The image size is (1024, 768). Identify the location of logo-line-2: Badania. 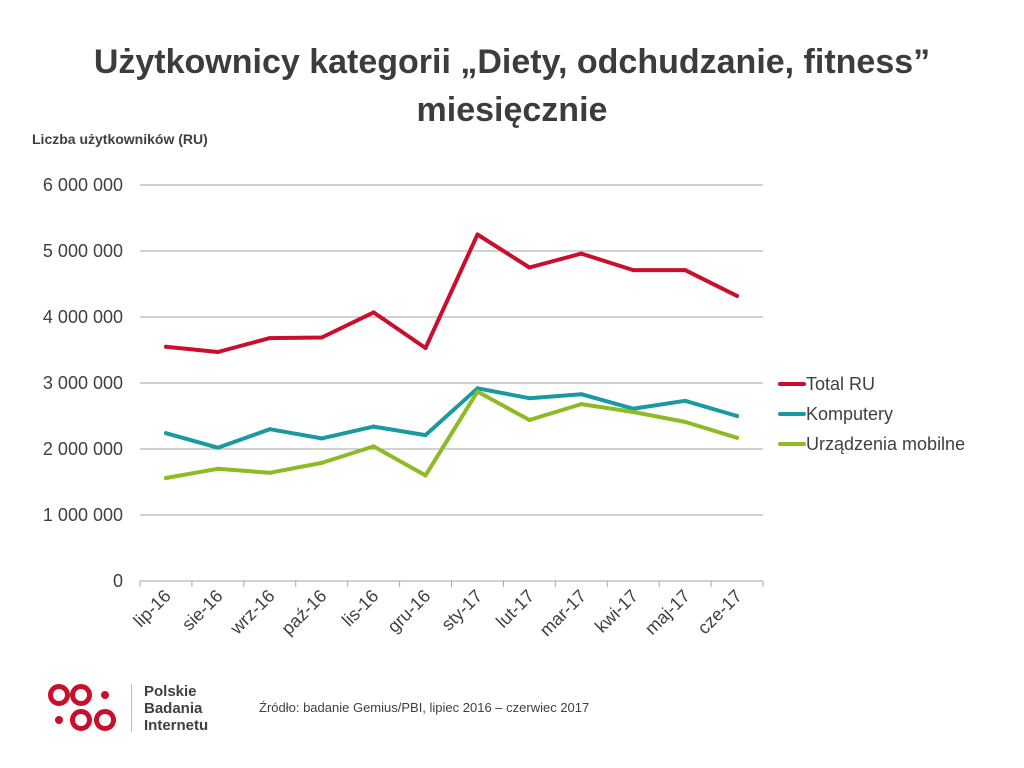
(173, 708).